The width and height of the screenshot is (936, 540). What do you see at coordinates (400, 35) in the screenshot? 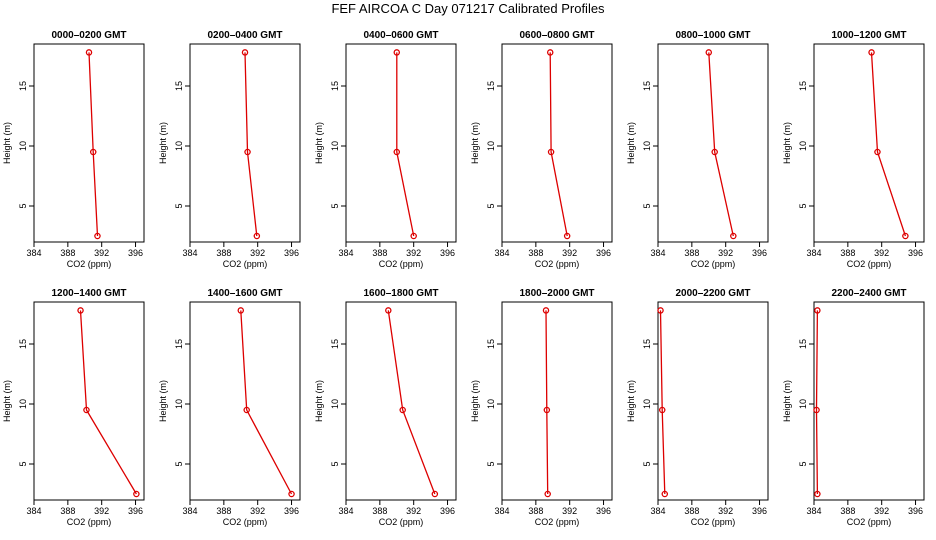
I see `panel-title: 0400–0600 GMT` at bounding box center [400, 35].